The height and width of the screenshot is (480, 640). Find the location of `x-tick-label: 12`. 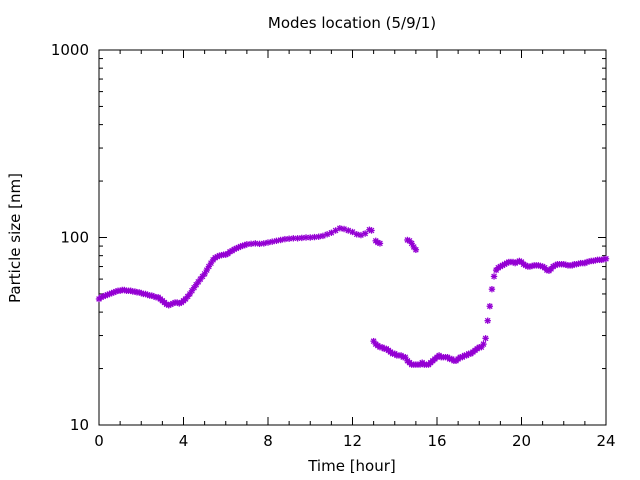

x-tick-label: 12 is located at coordinates (352, 441).